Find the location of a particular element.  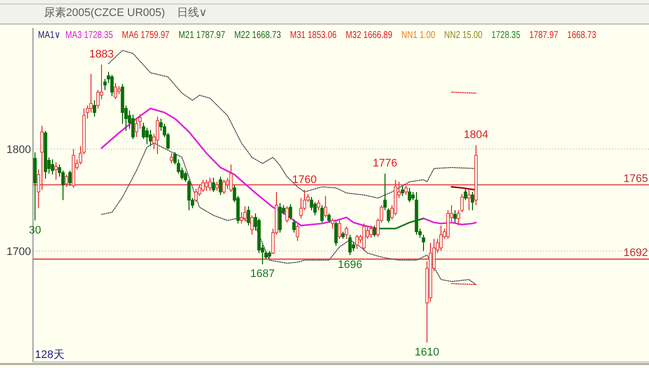

annotation: NN2 15.00 is located at coordinates (468, 35).